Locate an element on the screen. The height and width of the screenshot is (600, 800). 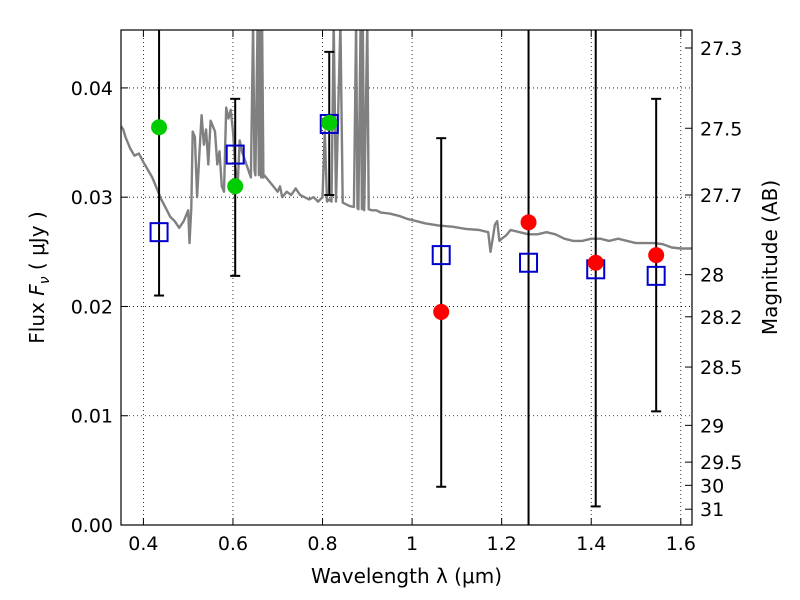
x-tick-label: 1.4 is located at coordinates (591, 544).